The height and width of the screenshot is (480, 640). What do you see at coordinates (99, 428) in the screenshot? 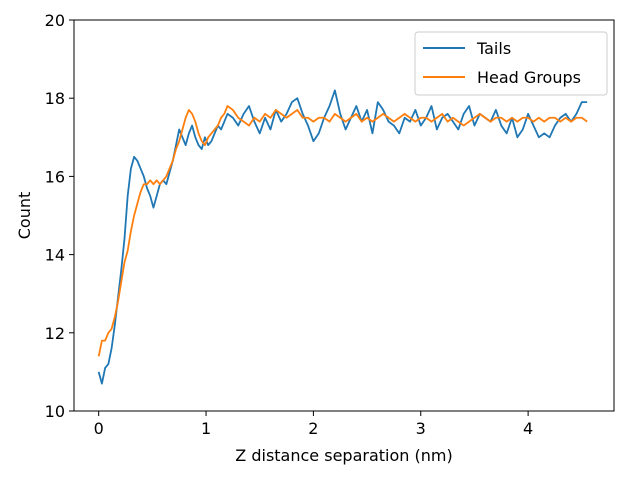
I see `x-tick-label: 0` at bounding box center [99, 428].